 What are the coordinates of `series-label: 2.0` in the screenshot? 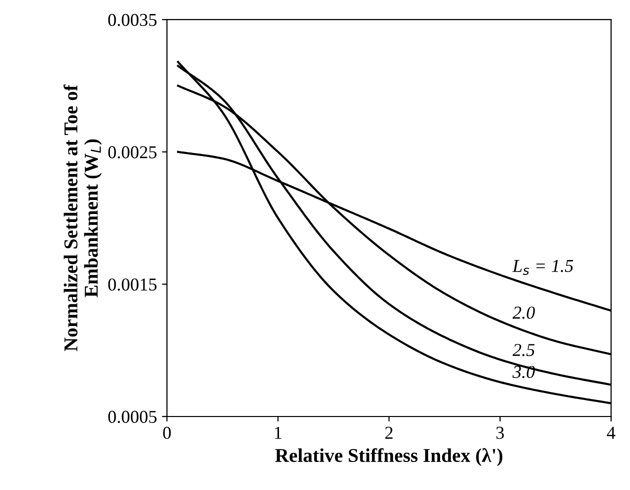 It's located at (523, 312).